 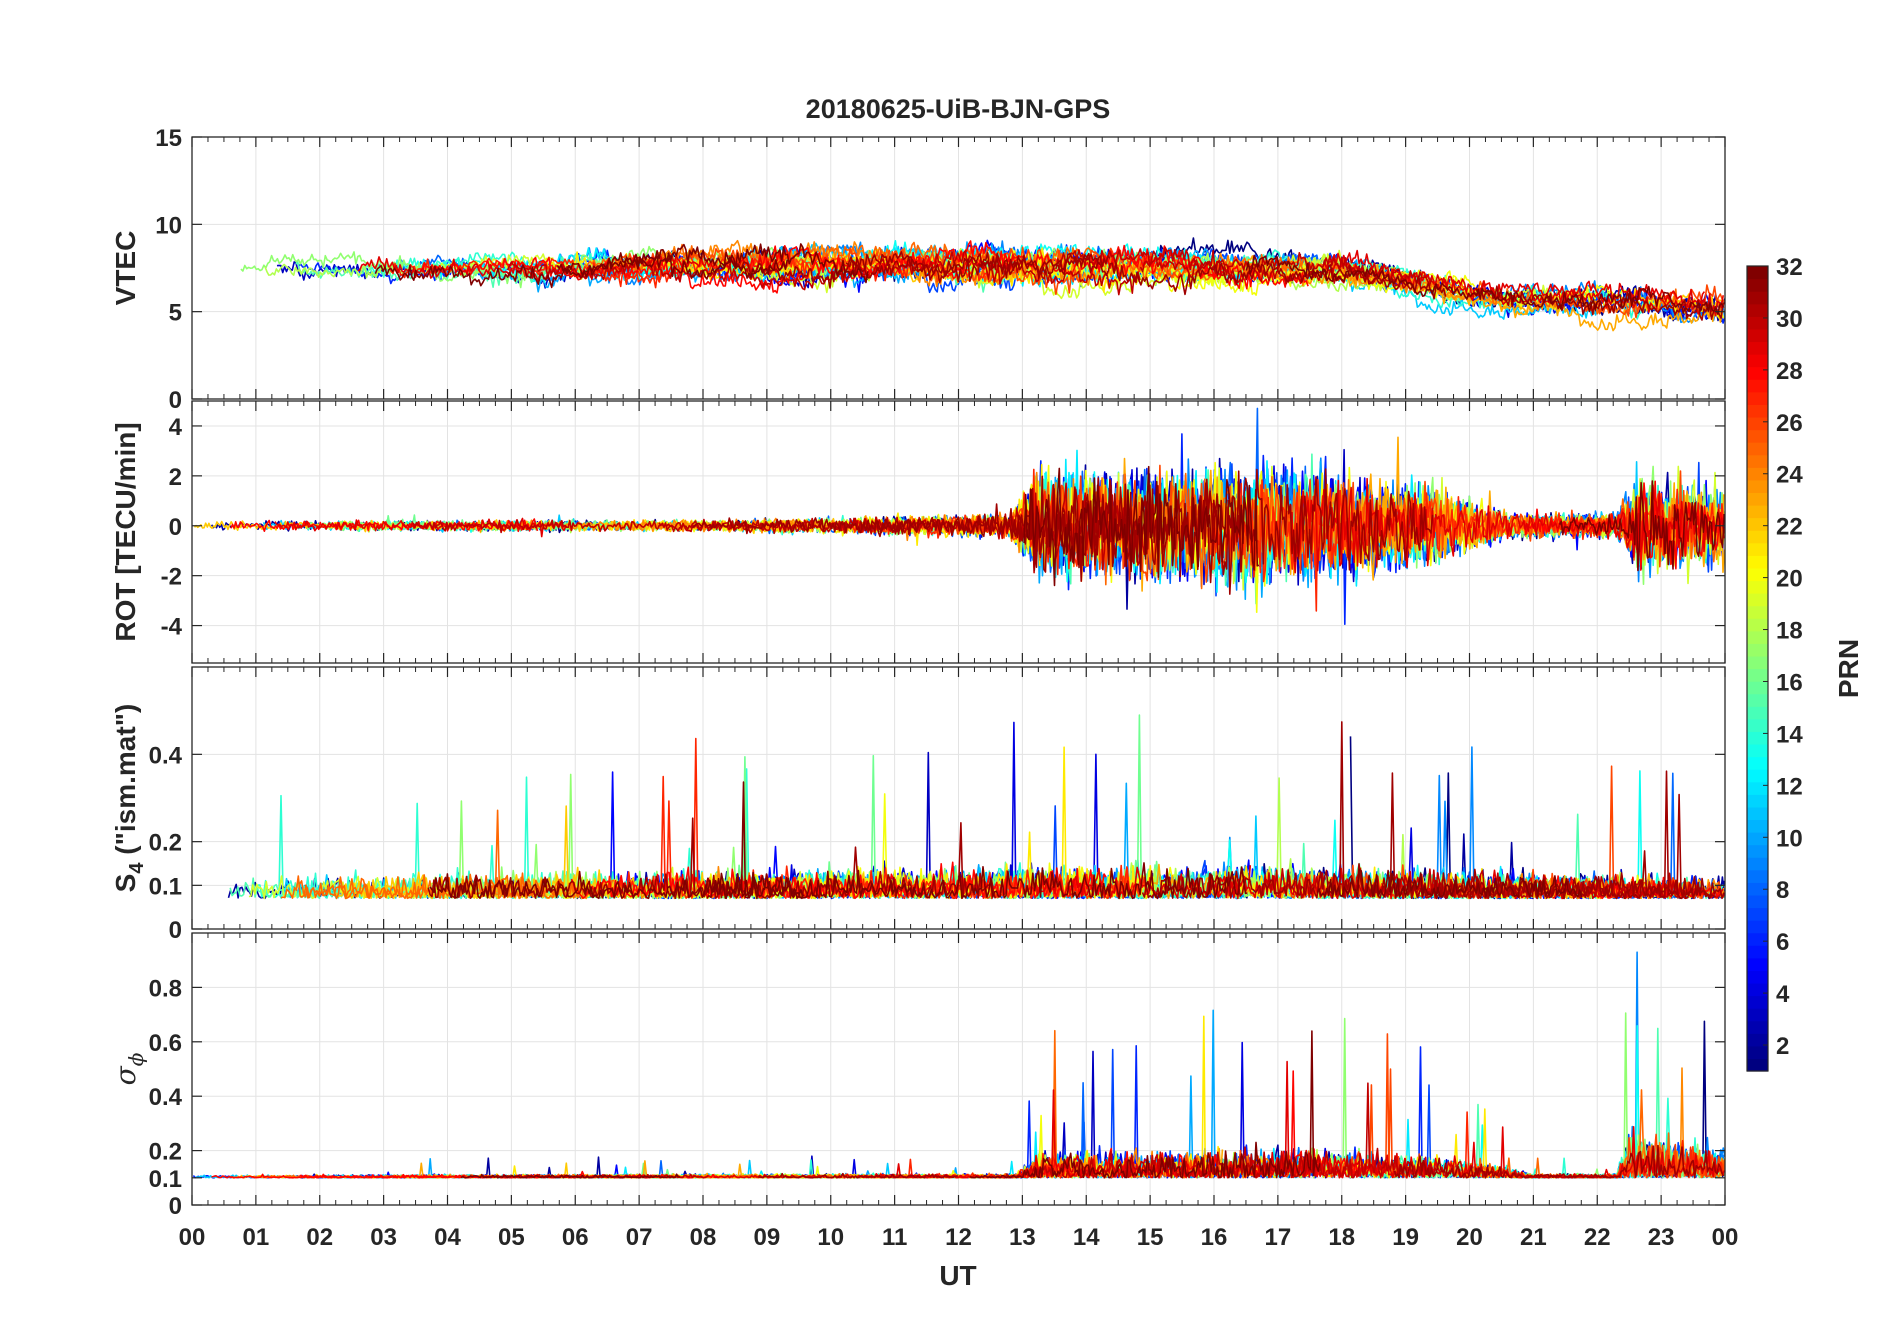 What do you see at coordinates (1022, 1237) in the screenshot?
I see `x-tick-label: 13` at bounding box center [1022, 1237].